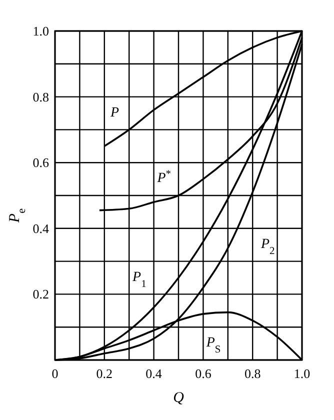 The height and width of the screenshot is (420, 334). I want to click on series-label: P$_{2}$, so click(267, 246).